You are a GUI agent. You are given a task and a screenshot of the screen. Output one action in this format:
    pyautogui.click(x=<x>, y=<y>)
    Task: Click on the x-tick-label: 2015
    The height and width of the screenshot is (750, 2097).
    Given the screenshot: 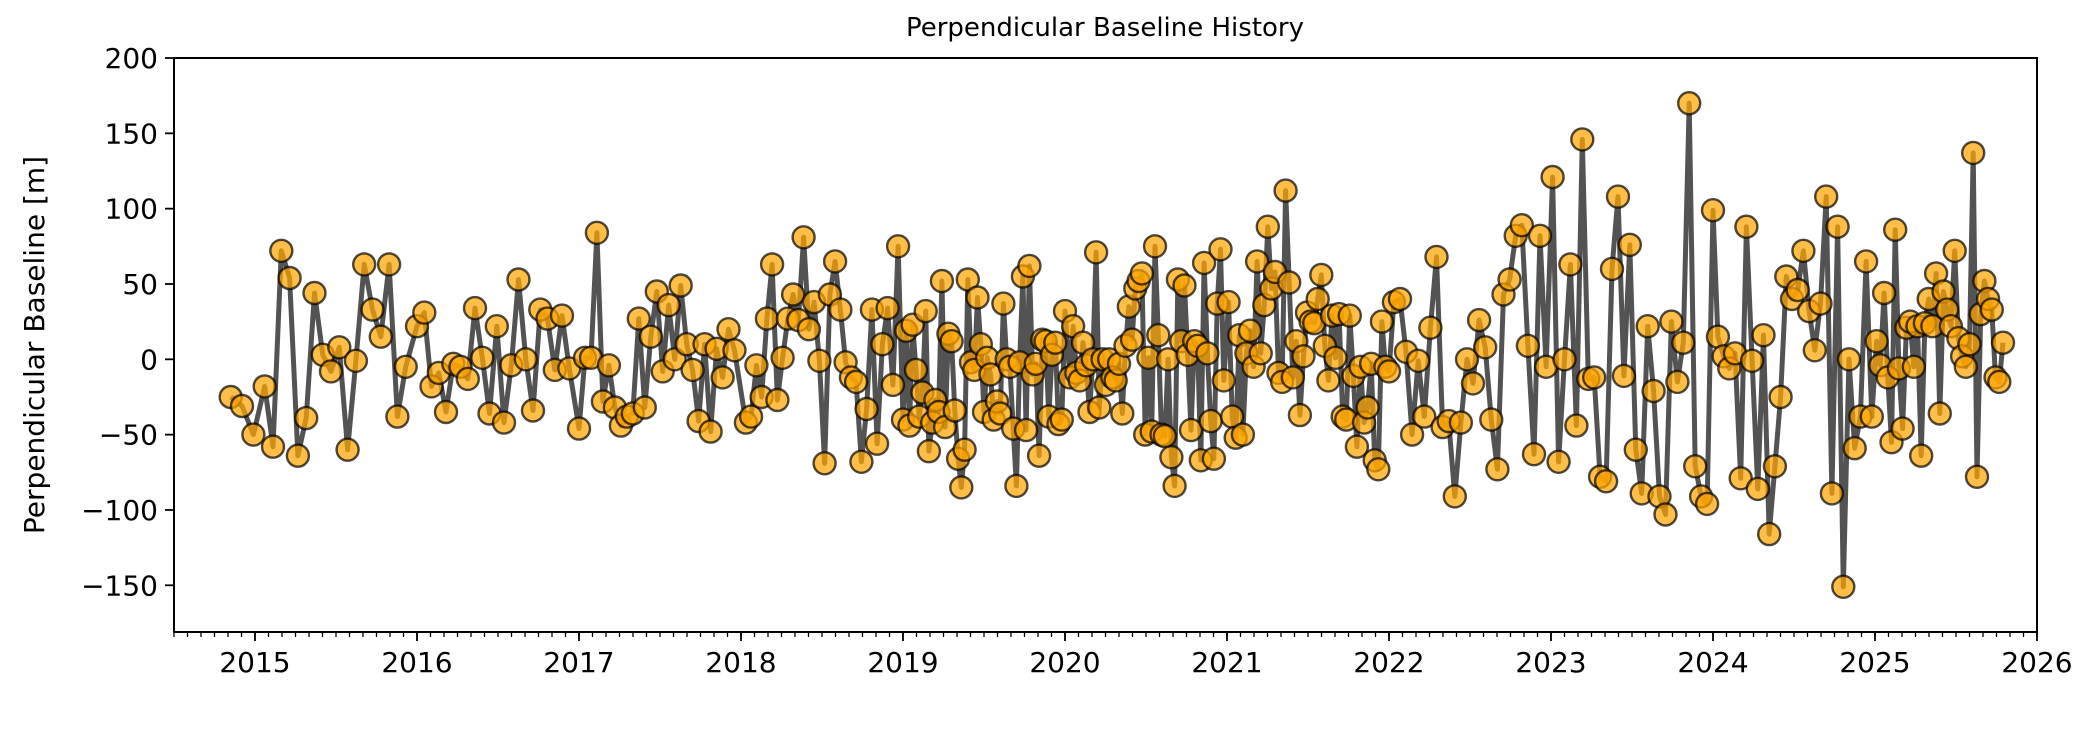 What is the action you would take?
    pyautogui.click(x=254, y=662)
    